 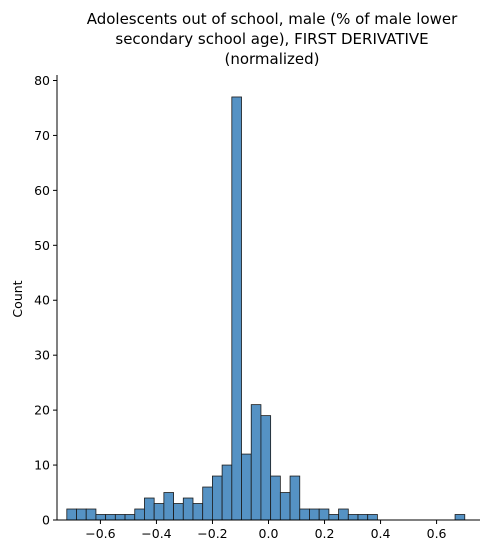 What do you see at coordinates (42, 355) in the screenshot?
I see `y-tick-label: 30` at bounding box center [42, 355].